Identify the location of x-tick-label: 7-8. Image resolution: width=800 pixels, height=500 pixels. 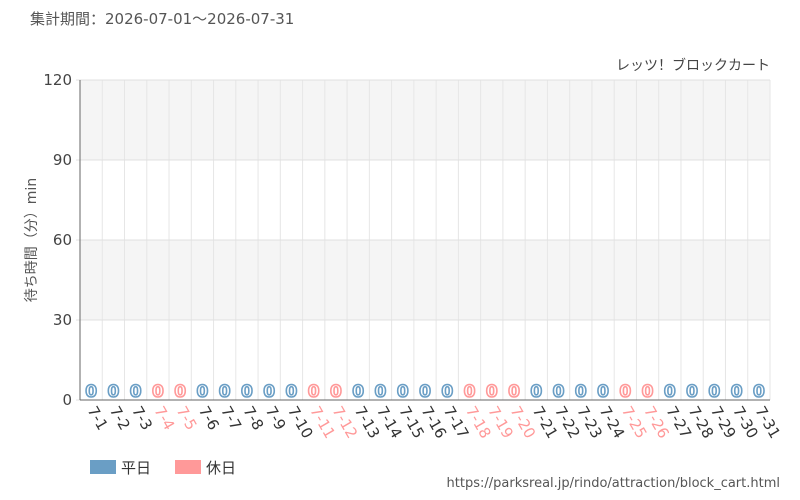
(253, 418).